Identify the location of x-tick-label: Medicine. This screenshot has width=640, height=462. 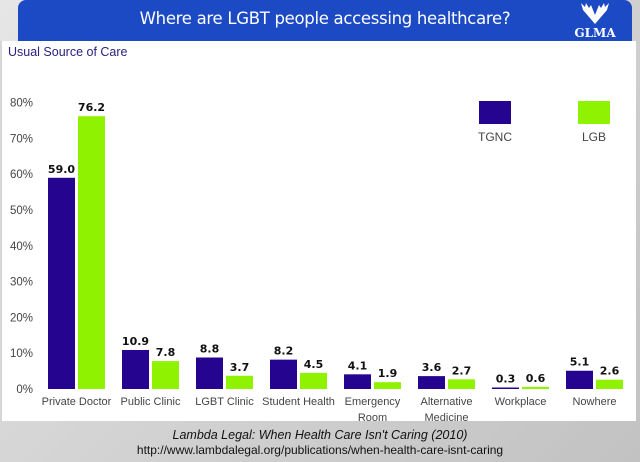
(446, 416).